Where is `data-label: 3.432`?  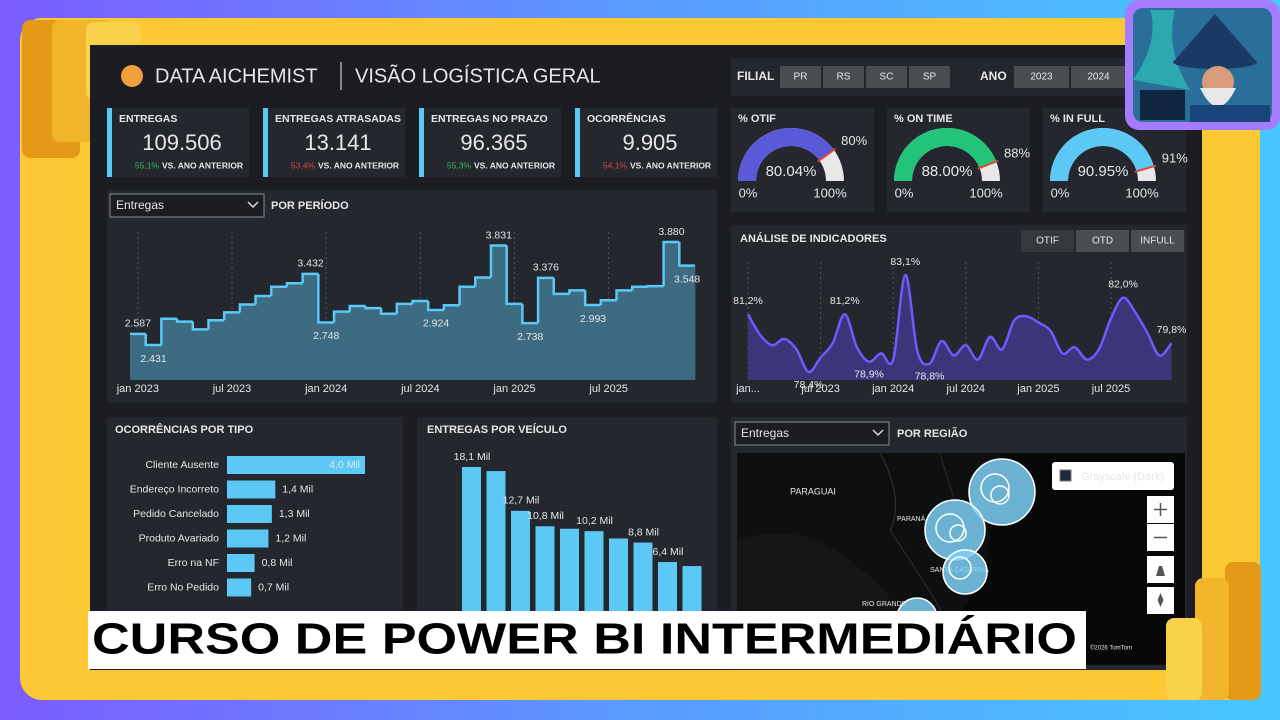
data-label: 3.432 is located at coordinates (310, 264).